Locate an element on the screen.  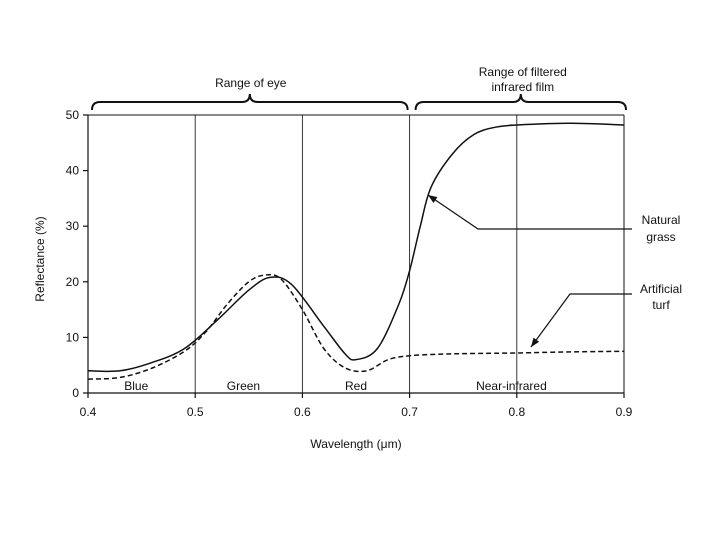
artificial-turf-label-line2: turf is located at coordinates (661, 305).